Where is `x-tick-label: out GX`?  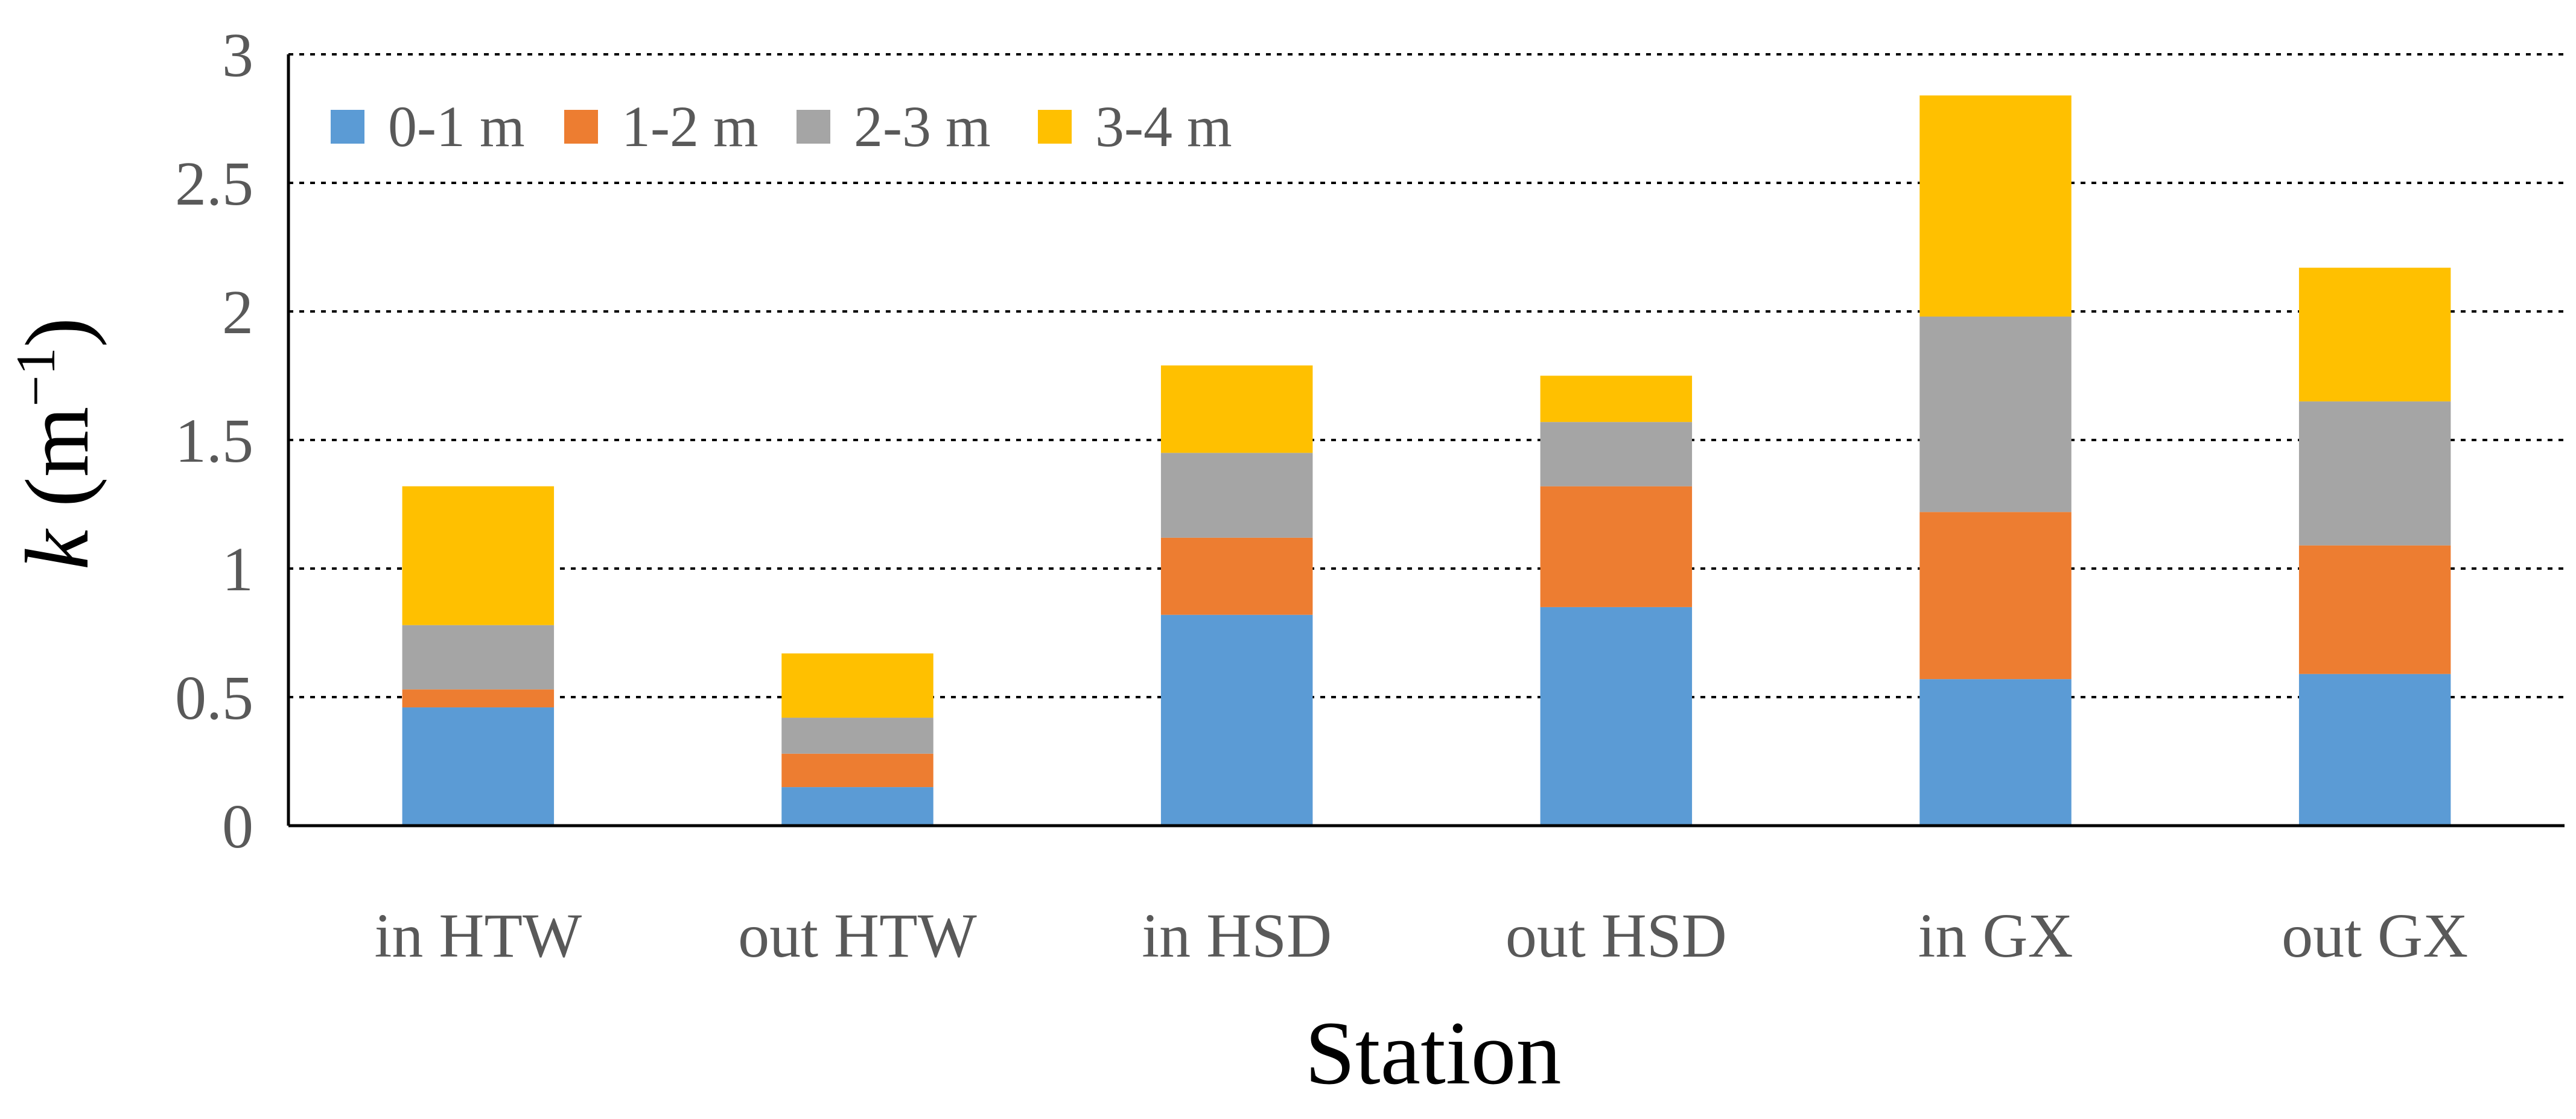
x-tick-label: out GX is located at coordinates (2375, 936).